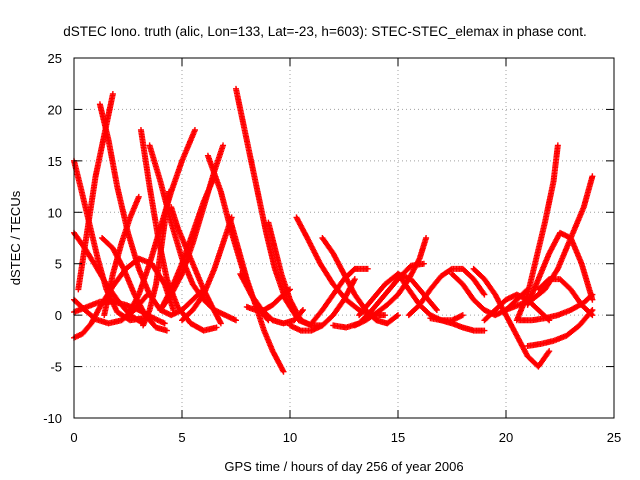 The height and width of the screenshot is (480, 640). I want to click on x-tick-label: 5, so click(181, 437).